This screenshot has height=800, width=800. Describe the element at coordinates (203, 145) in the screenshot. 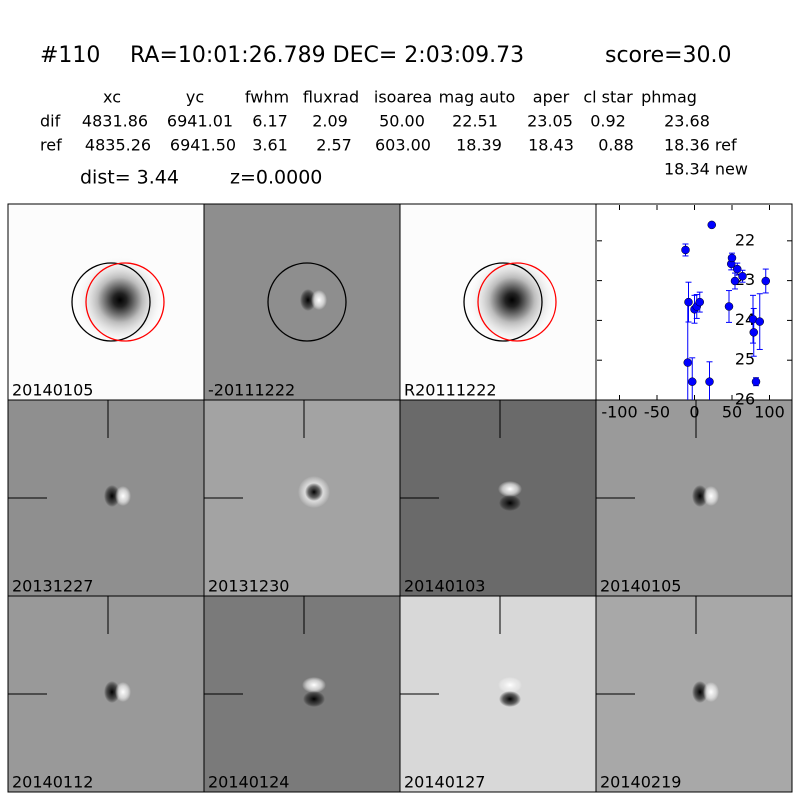

I see `table-cell: 6941.50` at that location.